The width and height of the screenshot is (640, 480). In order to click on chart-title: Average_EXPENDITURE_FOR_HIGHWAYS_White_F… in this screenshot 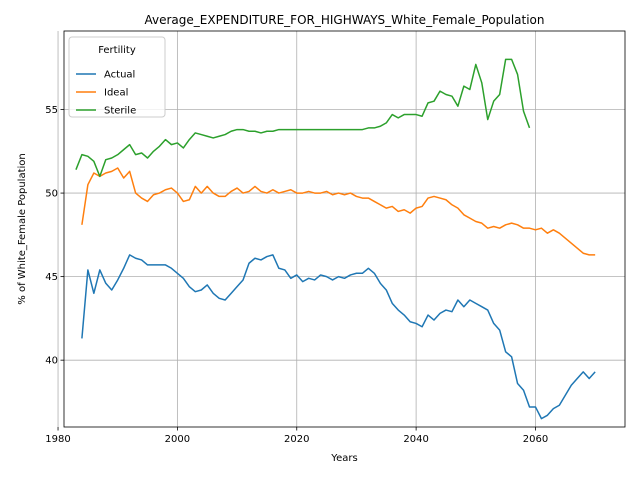, I will do `click(344, 20)`.